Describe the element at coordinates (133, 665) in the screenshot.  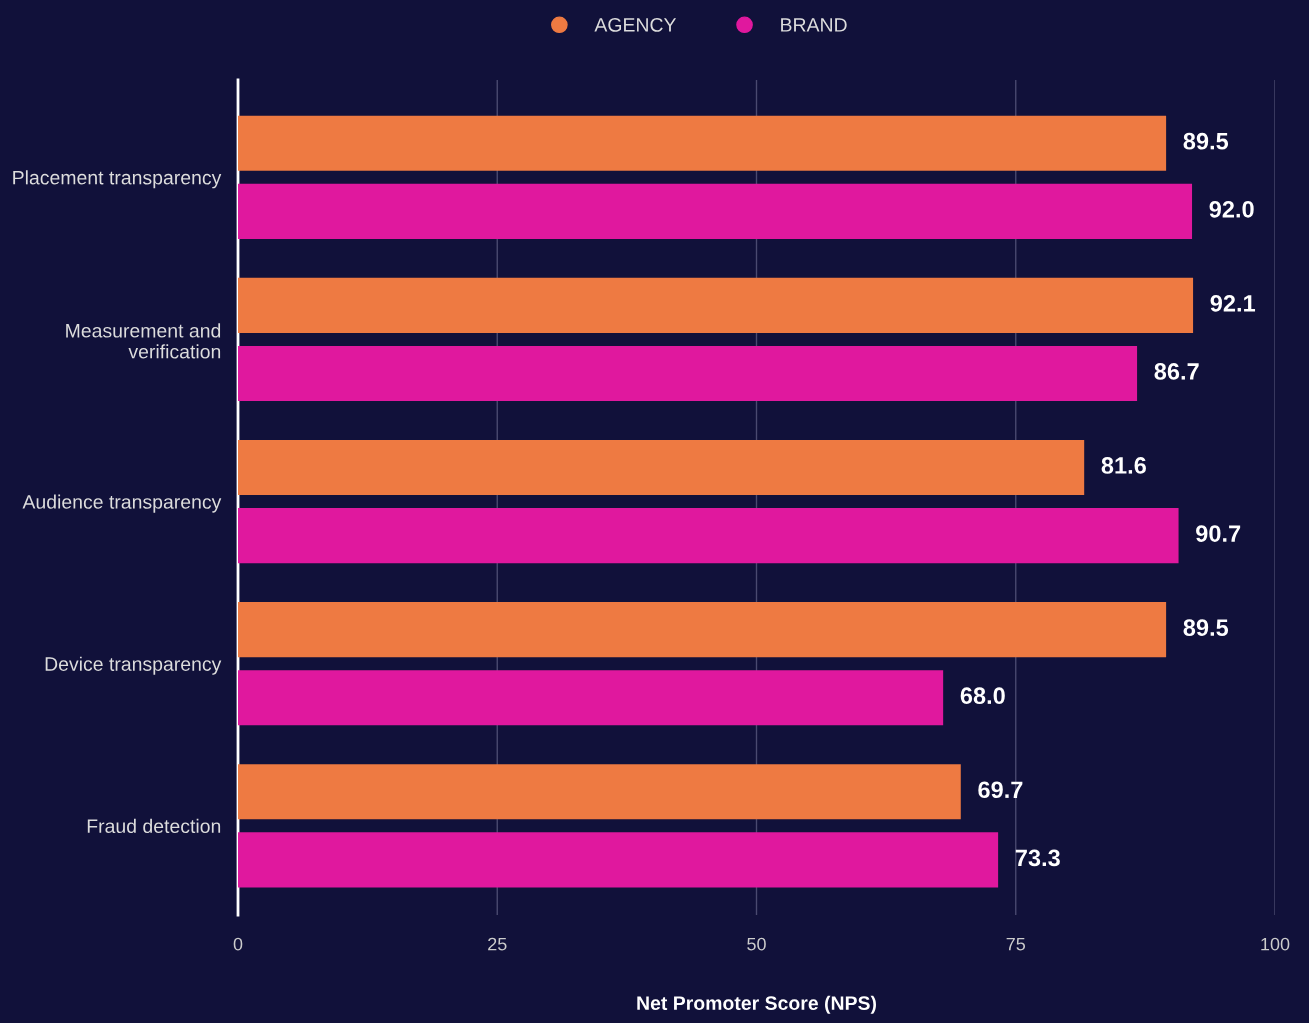
I see `y-tick-label: Device transparency` at that location.